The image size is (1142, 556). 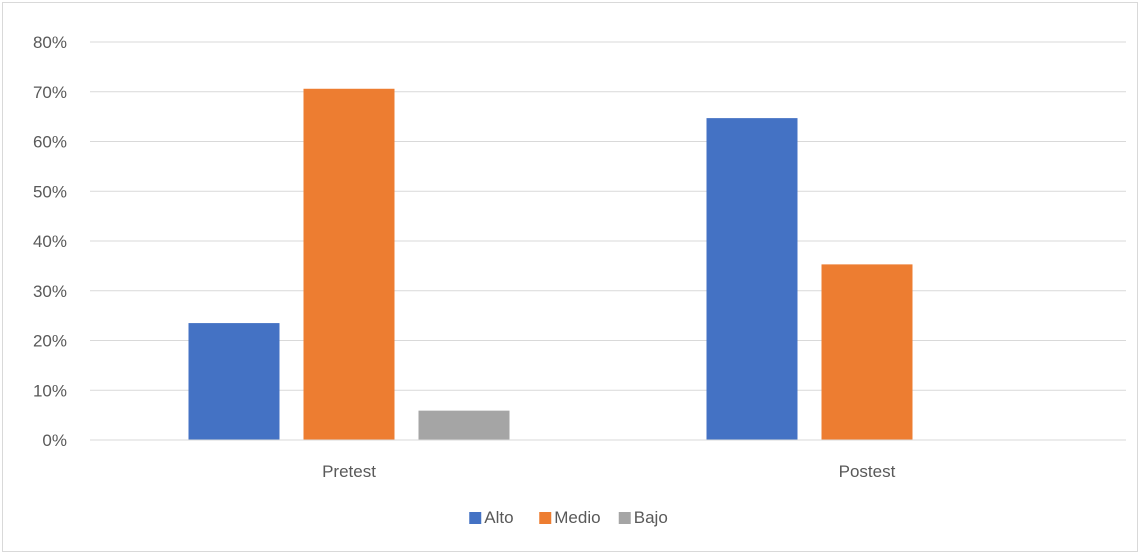 I want to click on legend-item-medio: Medio, so click(x=570, y=517).